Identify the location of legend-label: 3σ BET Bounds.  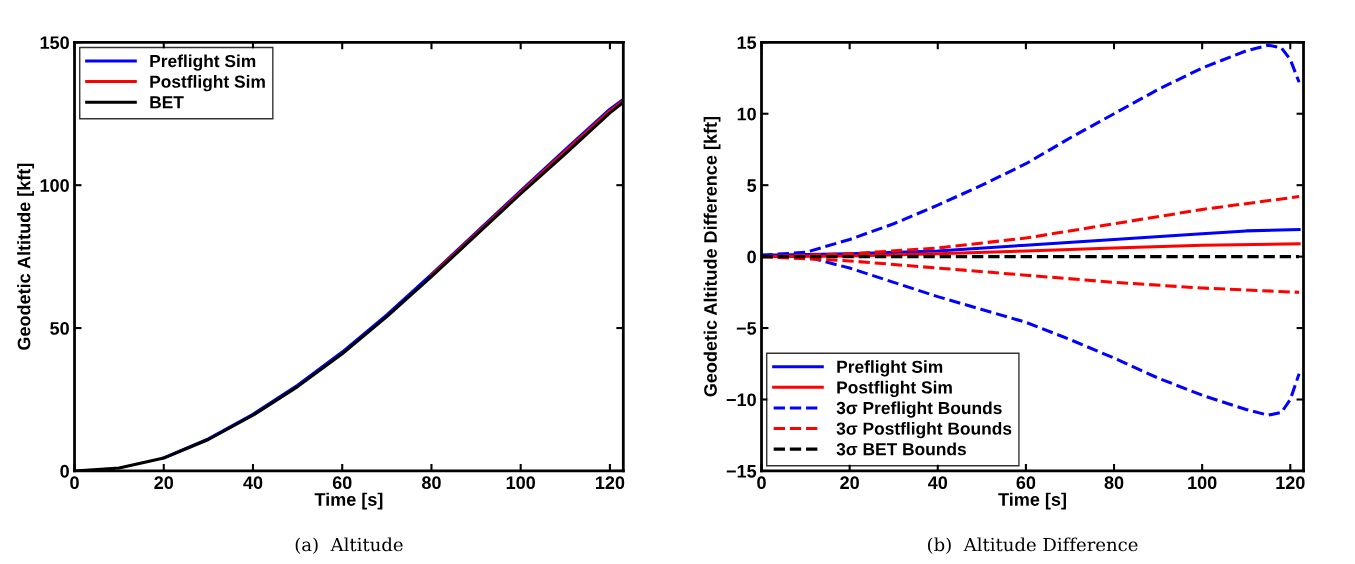
(901, 449).